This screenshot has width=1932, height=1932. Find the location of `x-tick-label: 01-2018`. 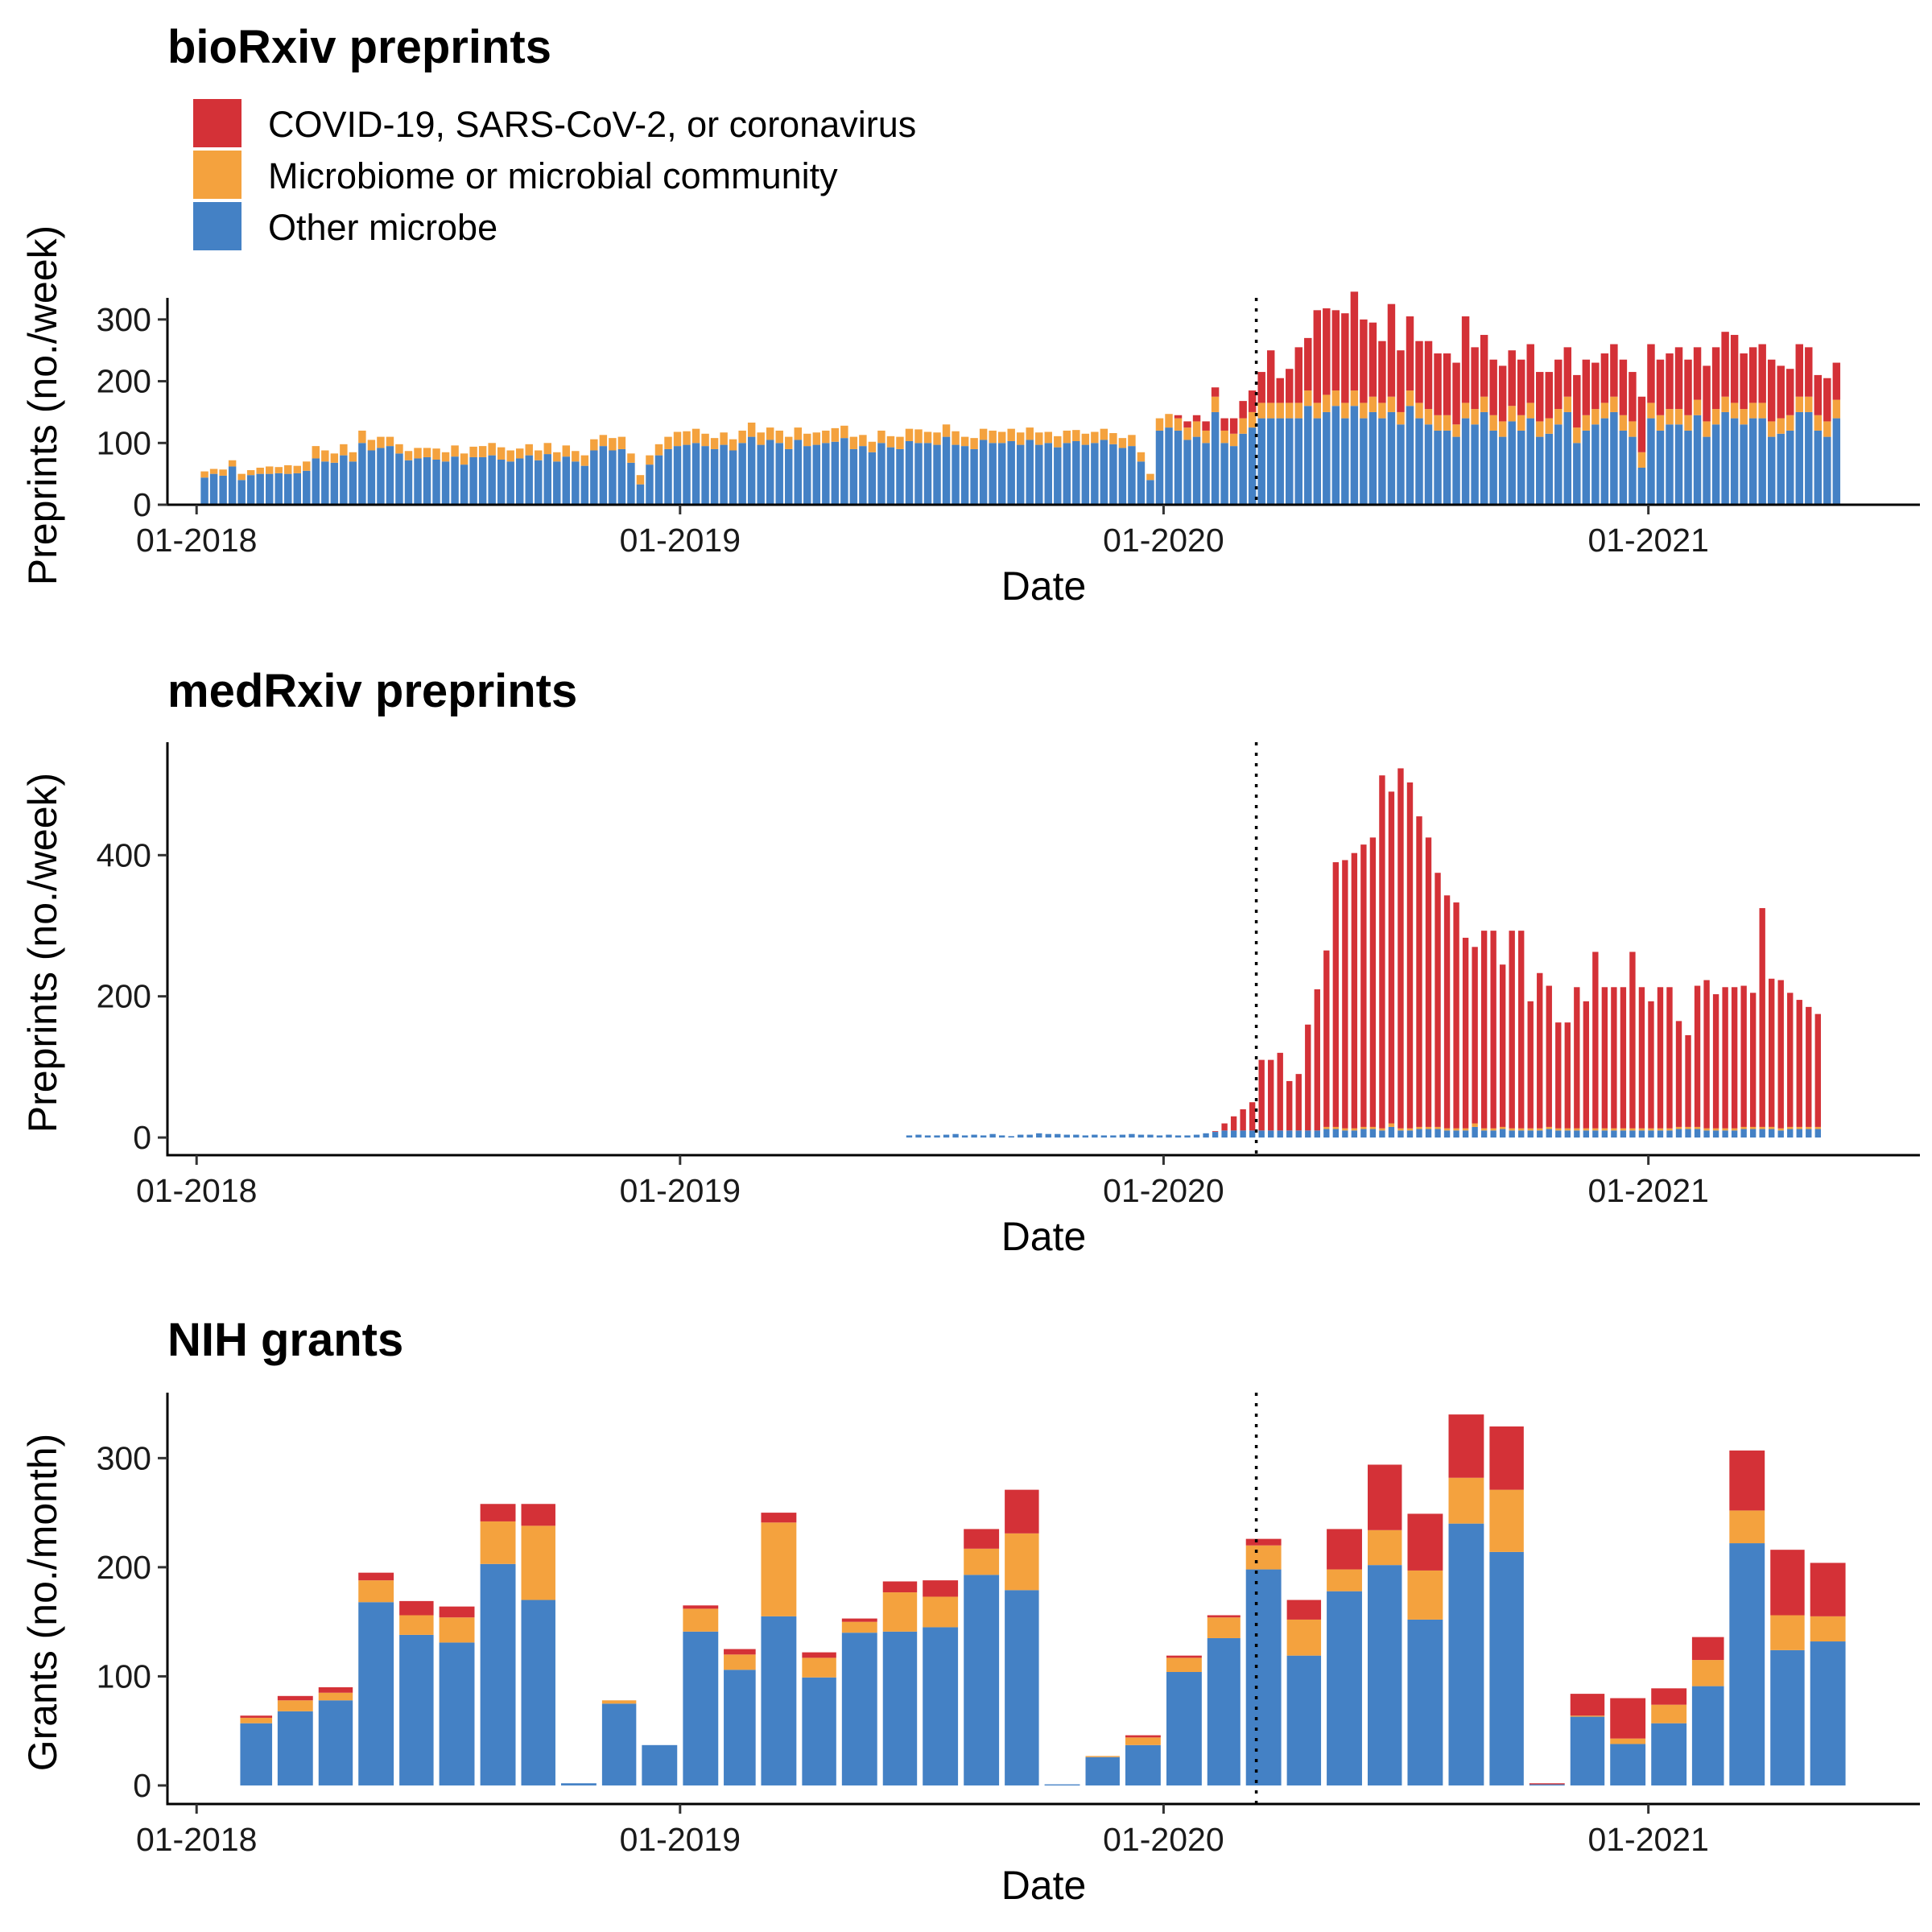

x-tick-label: 01-2018 is located at coordinates (196, 1839).